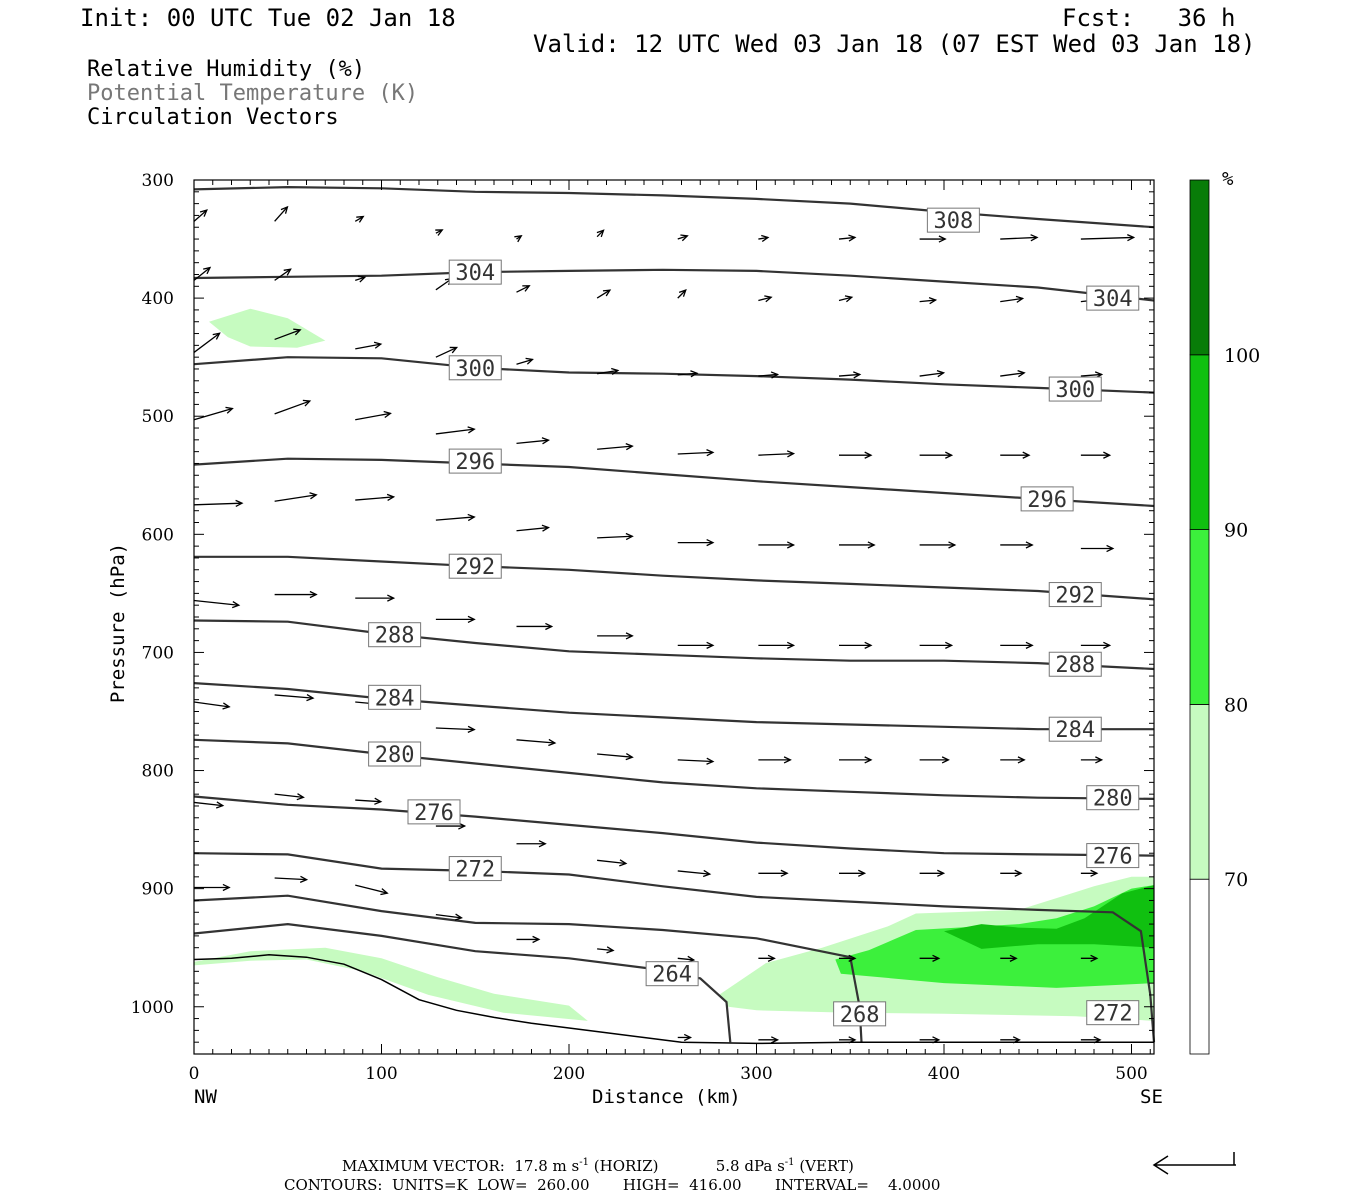 The width and height of the screenshot is (1350, 1200). I want to click on x-end-label-se: SE, so click(1151, 1097).